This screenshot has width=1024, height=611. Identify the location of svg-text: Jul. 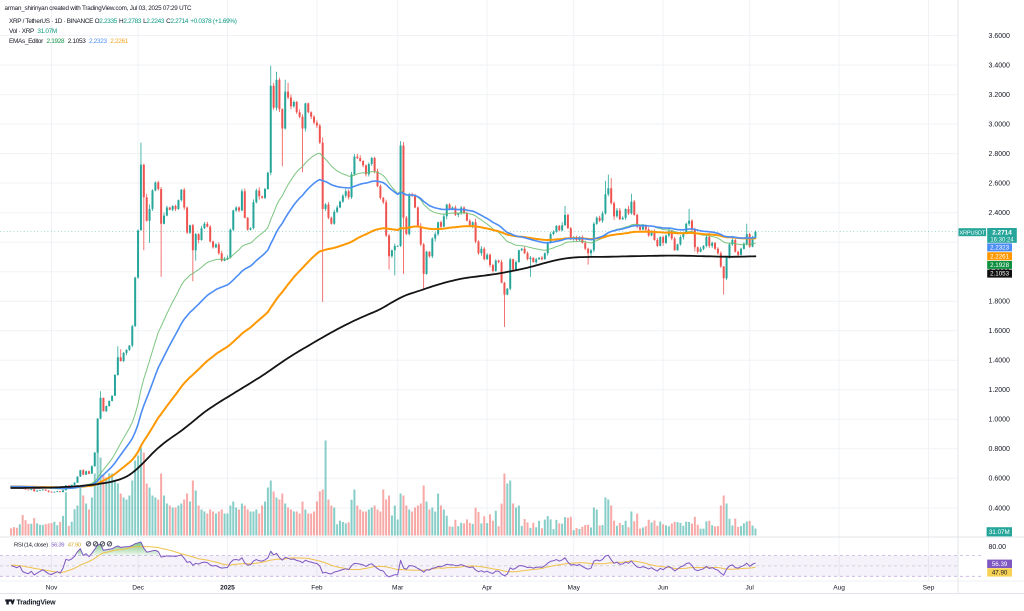
(749, 587).